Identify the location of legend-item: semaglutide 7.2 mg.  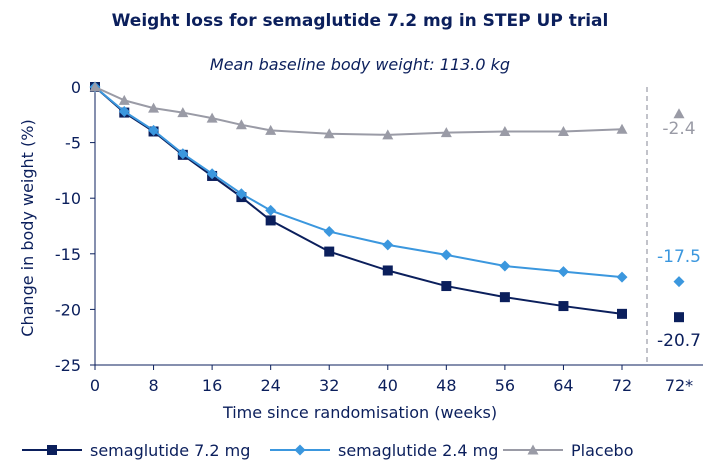
(136, 450).